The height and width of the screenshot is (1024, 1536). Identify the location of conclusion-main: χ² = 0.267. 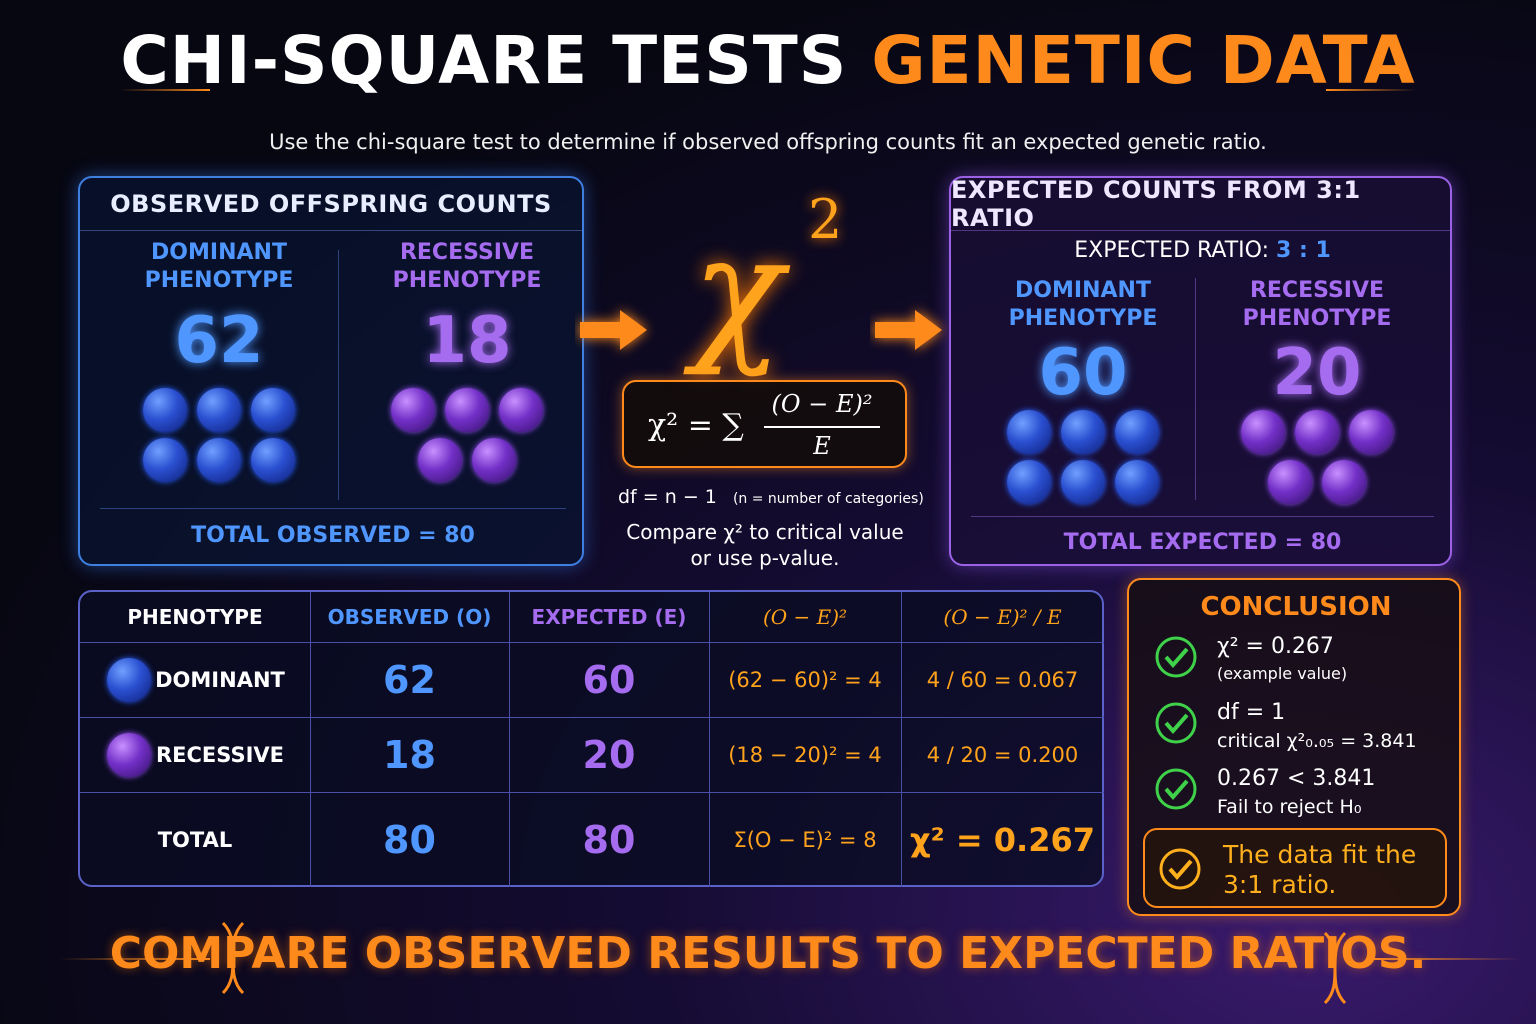
(1275, 646).